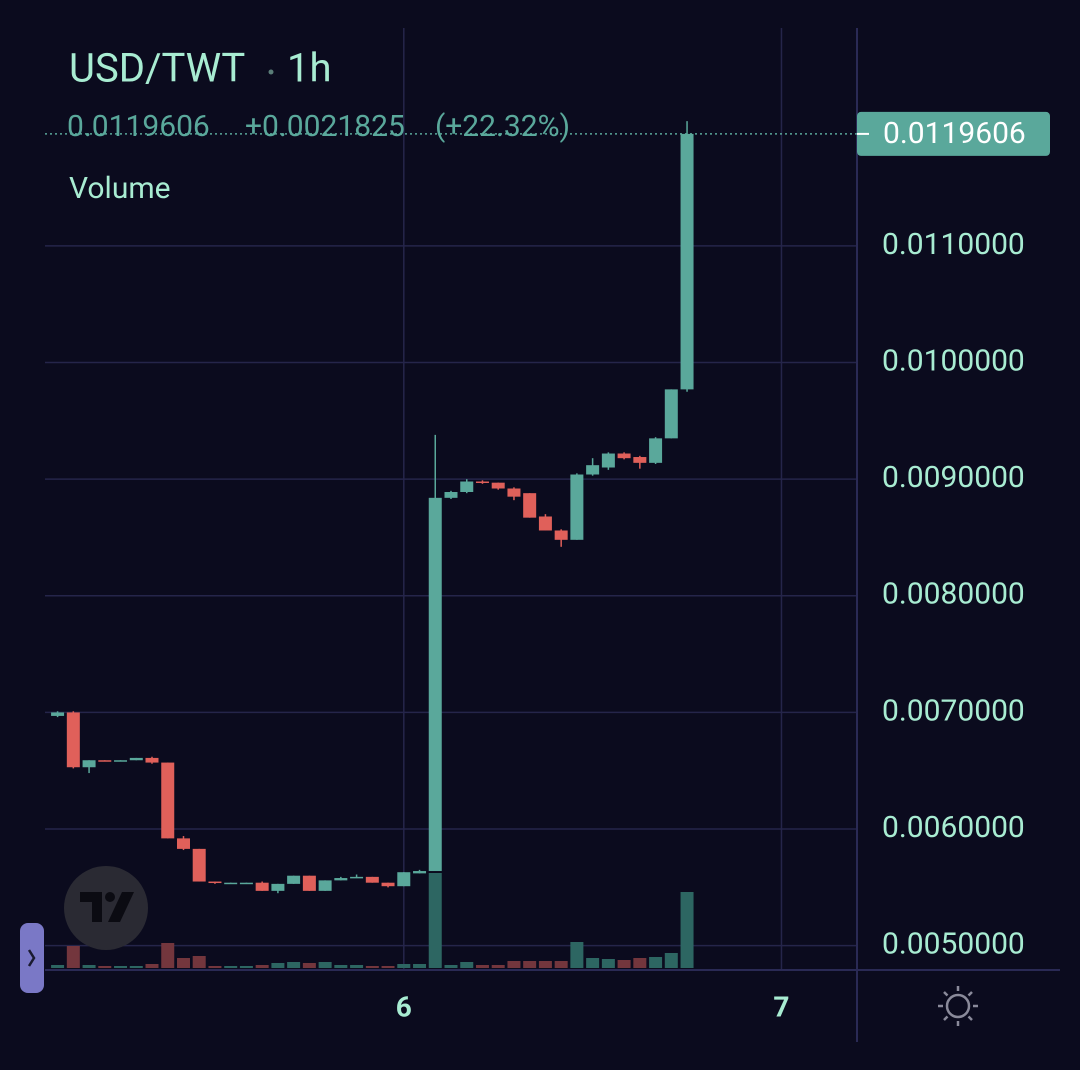 The image size is (1080, 1070). Describe the element at coordinates (404, 1006) in the screenshot. I see `x-tick-label: 6` at that location.